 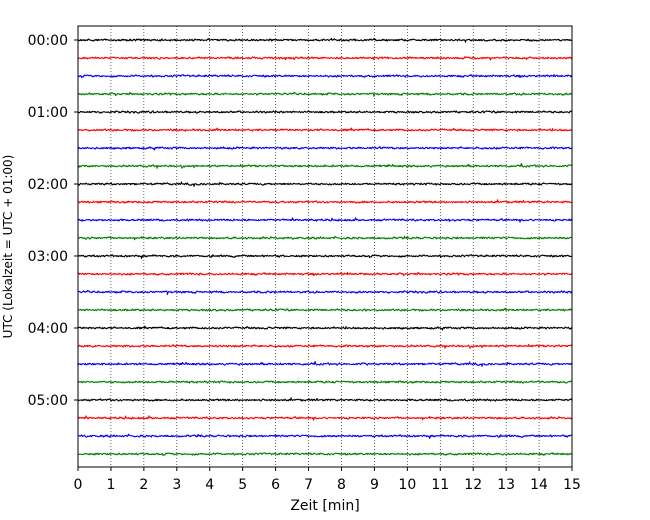 I want to click on y-tick-label: 04:00, so click(x=48, y=329).